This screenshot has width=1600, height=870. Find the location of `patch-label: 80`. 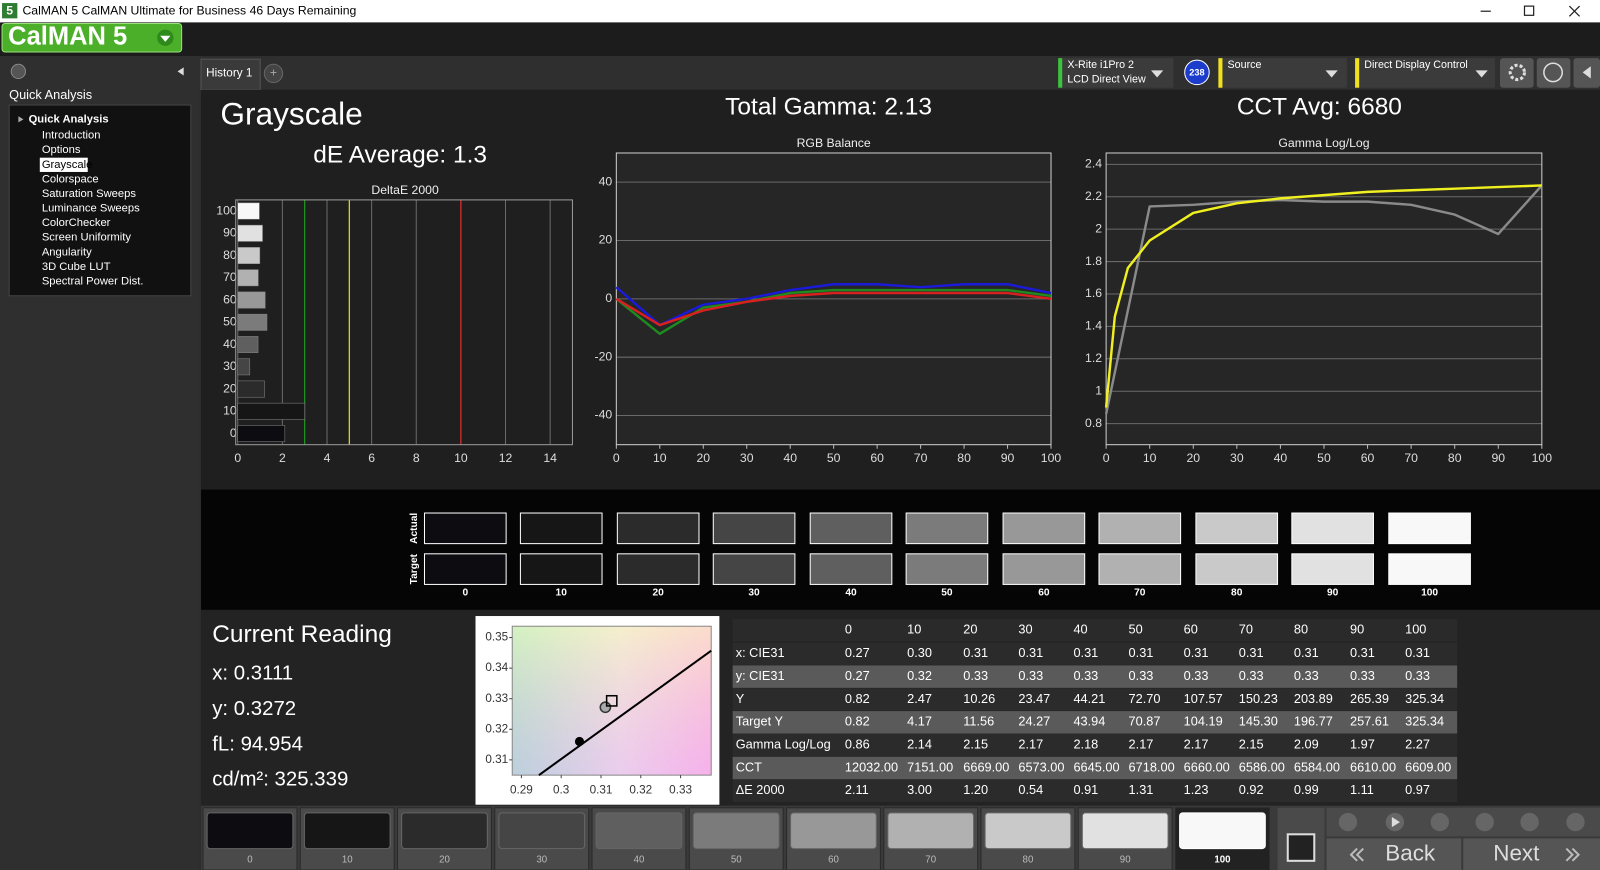

patch-label: 80 is located at coordinates (1028, 859).